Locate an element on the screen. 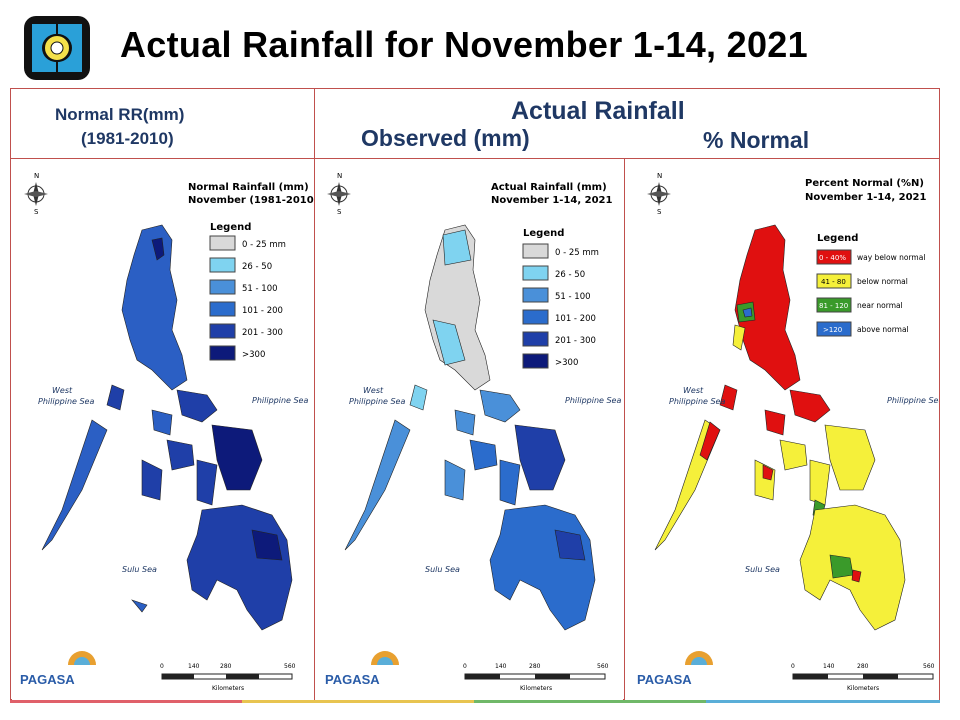 The height and width of the screenshot is (720, 960). header-divider is located at coordinates (314, 124).